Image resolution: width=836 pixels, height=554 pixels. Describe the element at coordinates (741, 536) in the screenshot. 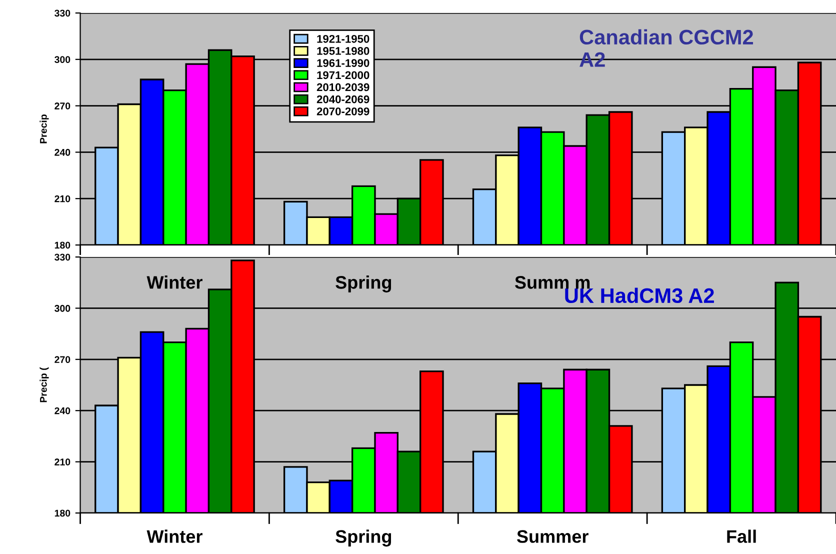

I see `x-tick-label: Fall` at that location.